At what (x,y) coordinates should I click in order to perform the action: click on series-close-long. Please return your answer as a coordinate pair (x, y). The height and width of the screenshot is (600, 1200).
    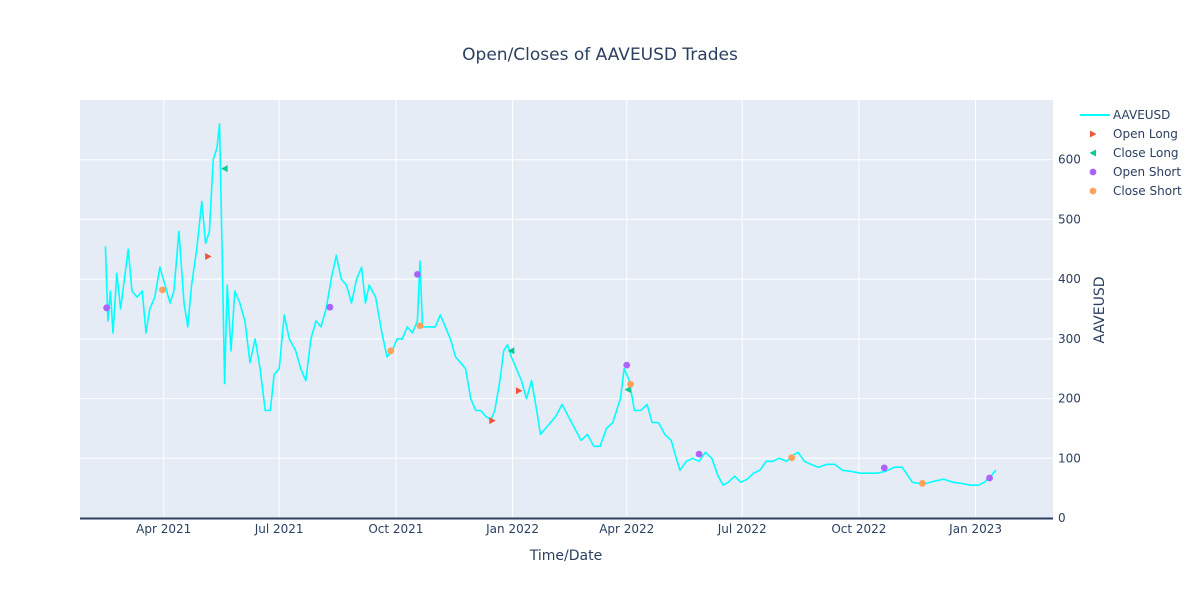
    Looking at the image, I should click on (426, 279).